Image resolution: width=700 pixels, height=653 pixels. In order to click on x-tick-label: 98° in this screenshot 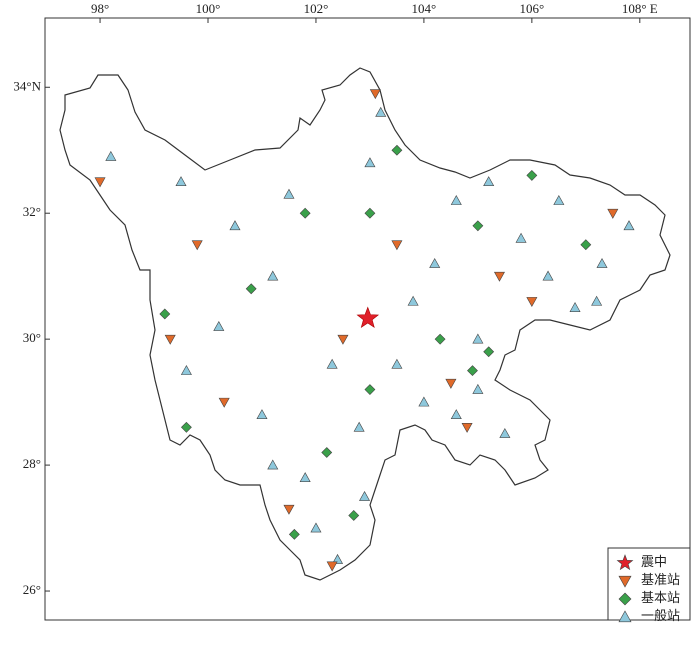, I will do `click(100, 8)`.